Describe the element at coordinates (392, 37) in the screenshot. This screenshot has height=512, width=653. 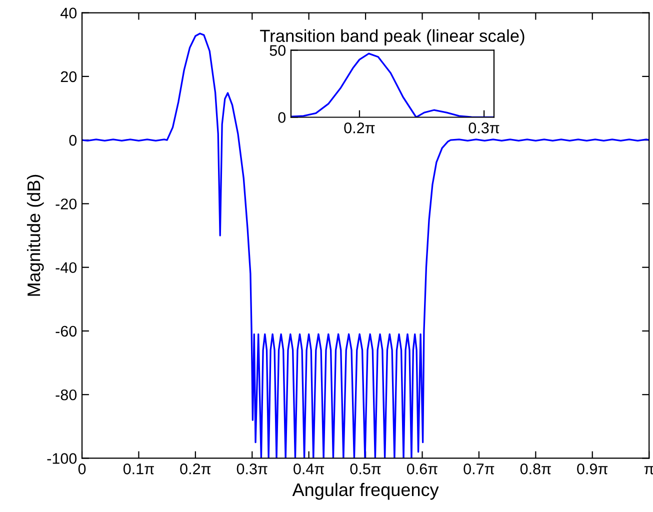
I see `chart-title: Transition band peak (linear scale)` at that location.